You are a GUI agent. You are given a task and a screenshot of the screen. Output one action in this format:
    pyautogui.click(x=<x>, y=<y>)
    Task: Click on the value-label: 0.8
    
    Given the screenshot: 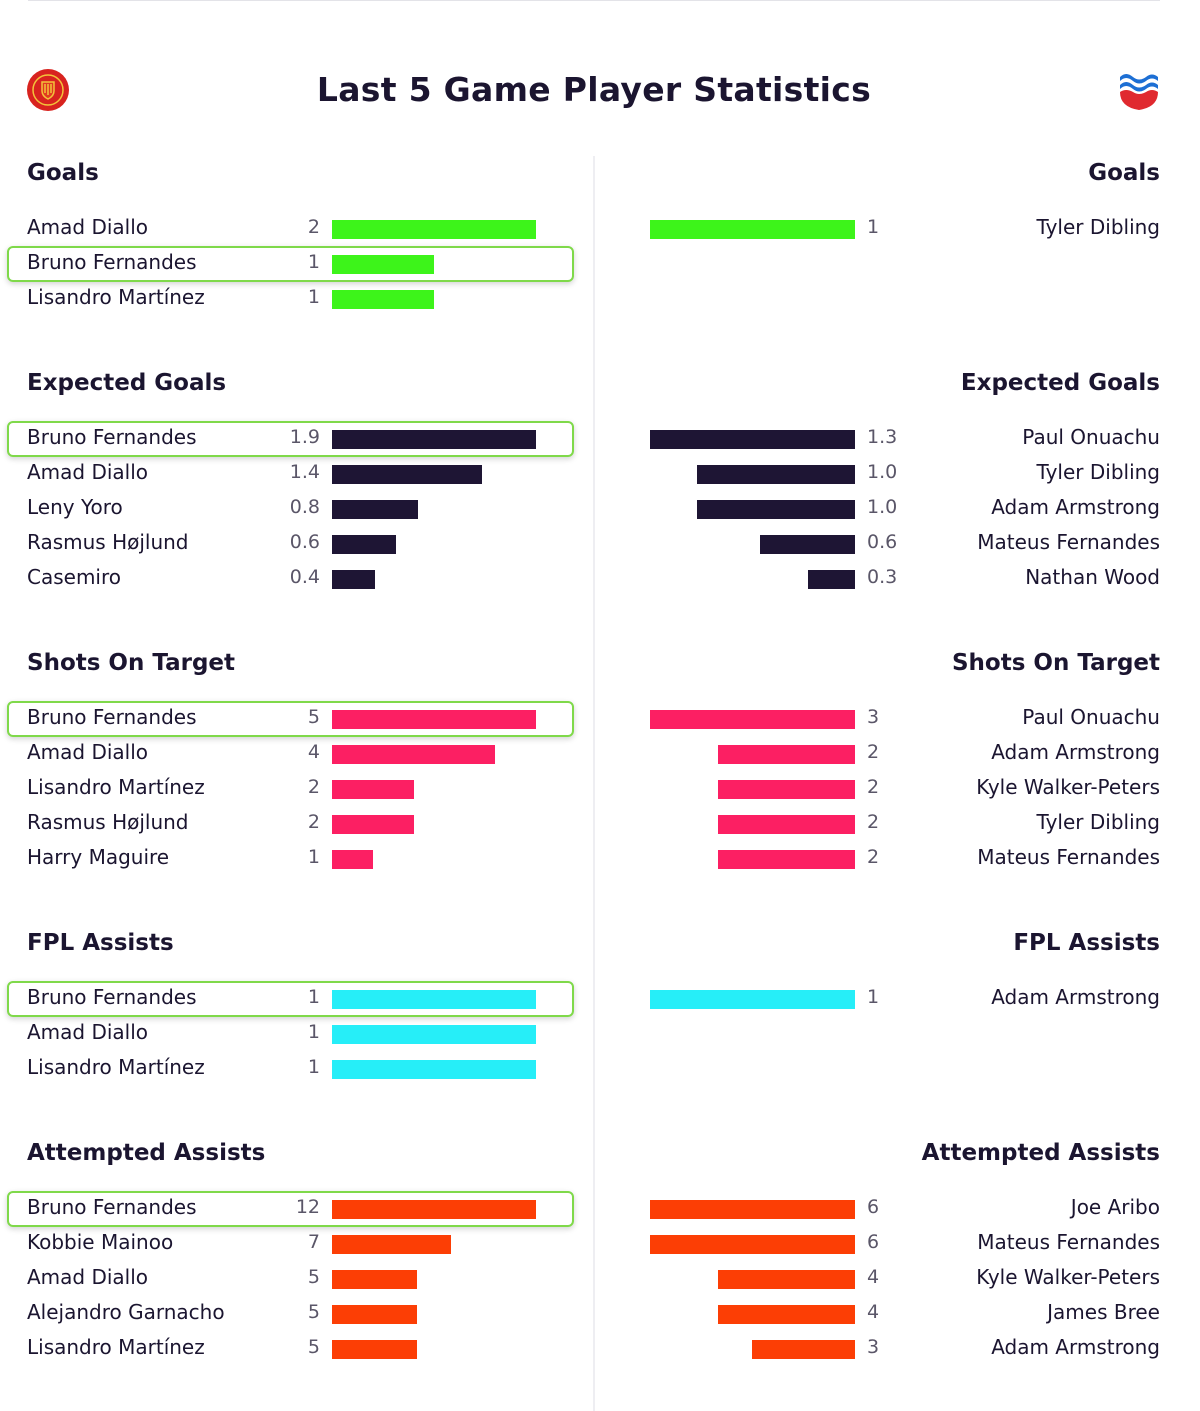 What is the action you would take?
    pyautogui.click(x=304, y=507)
    